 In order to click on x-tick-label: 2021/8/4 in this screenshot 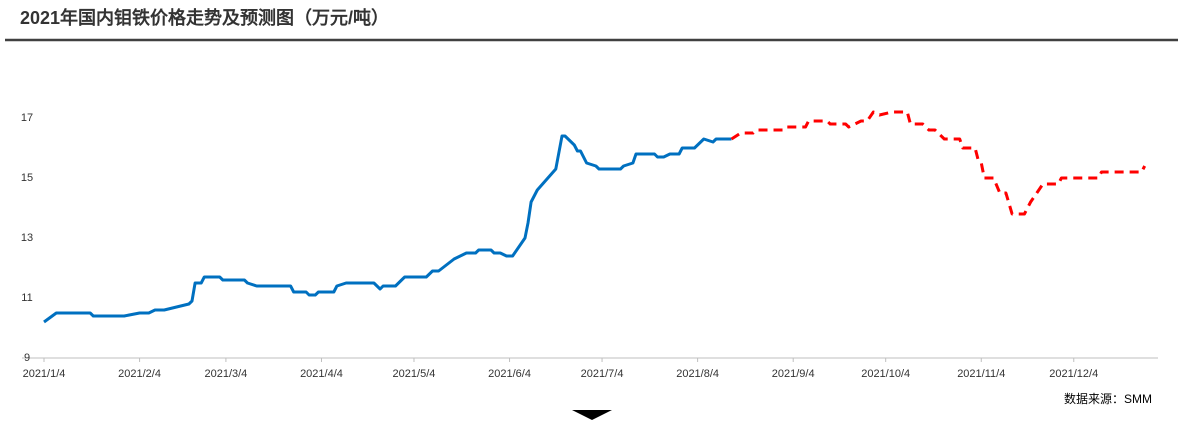, I will do `click(697, 374)`.